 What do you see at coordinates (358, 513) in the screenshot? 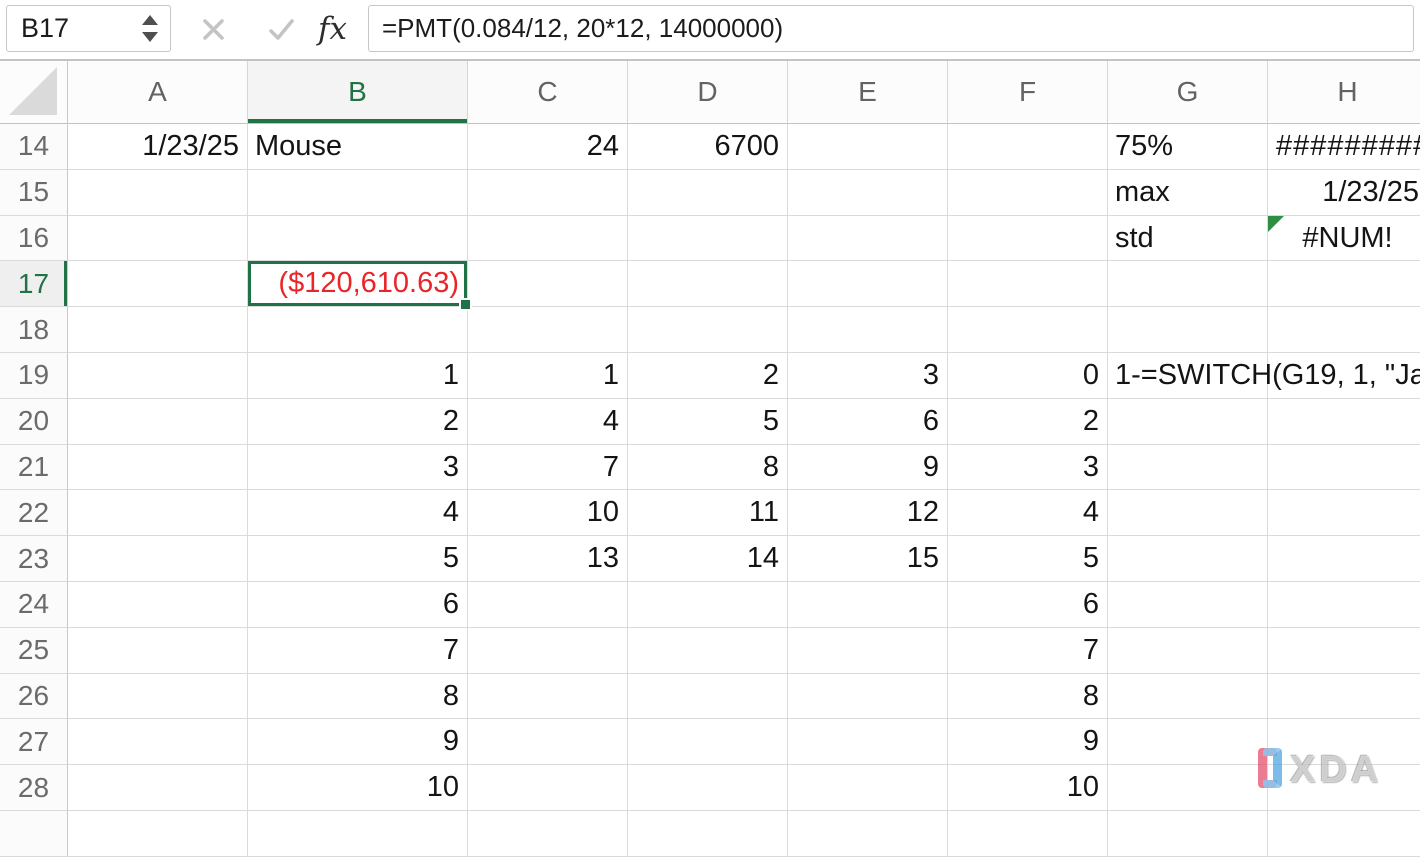
I see `cell-B22: 4` at bounding box center [358, 513].